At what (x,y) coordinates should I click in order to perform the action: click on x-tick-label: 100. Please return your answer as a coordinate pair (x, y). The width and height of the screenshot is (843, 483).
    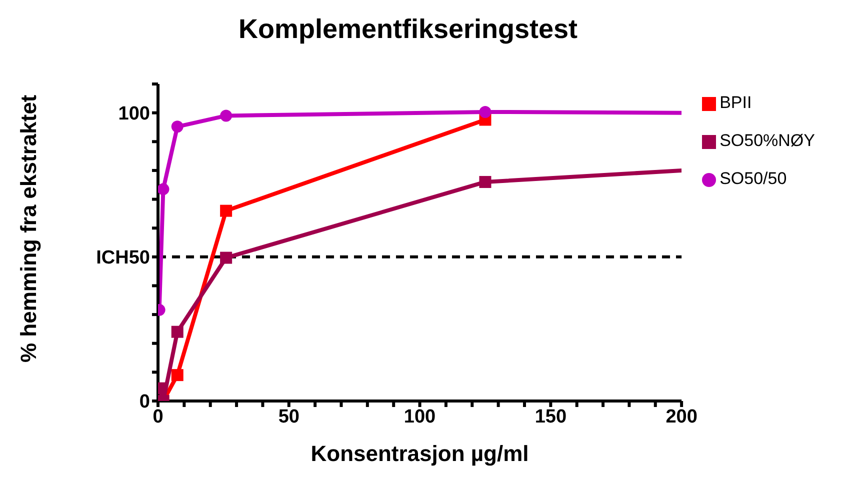
    Looking at the image, I should click on (420, 417).